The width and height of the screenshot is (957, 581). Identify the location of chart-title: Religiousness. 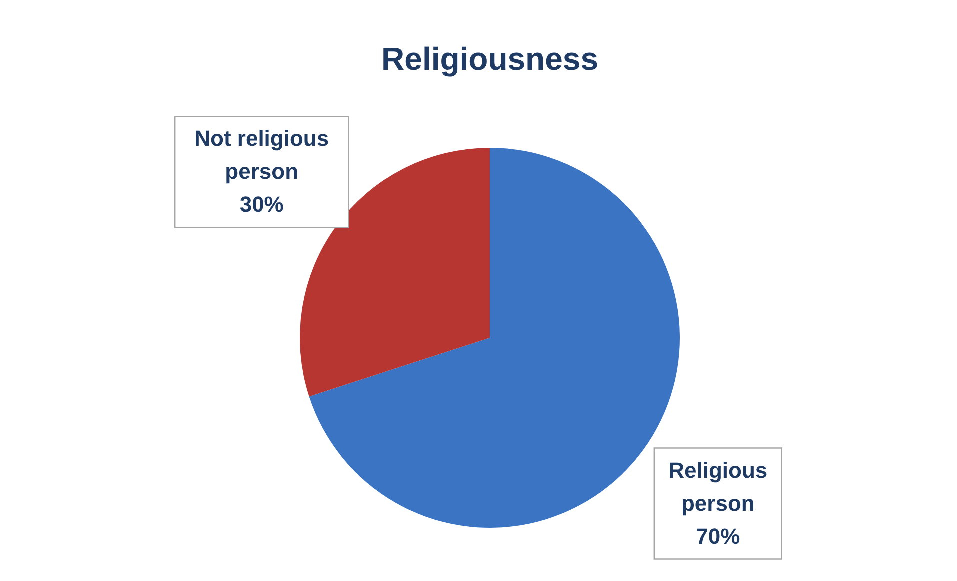
(490, 59).